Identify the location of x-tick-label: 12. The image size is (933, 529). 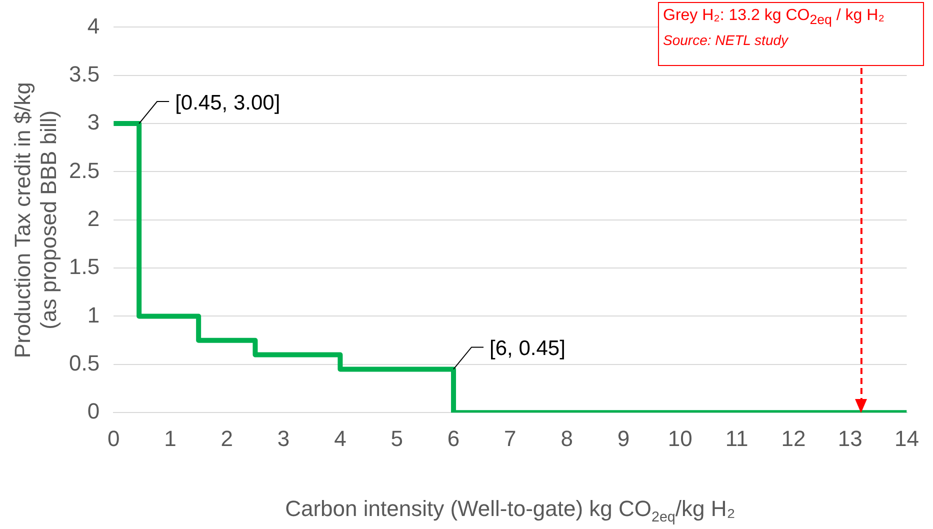
(793, 438).